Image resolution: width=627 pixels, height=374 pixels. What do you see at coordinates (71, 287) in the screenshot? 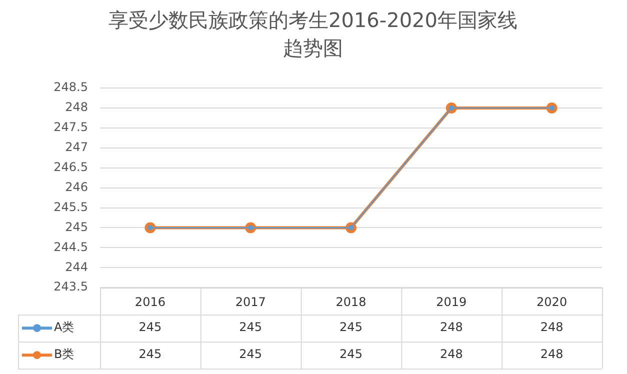
I see `y-tick-label: 243.5` at bounding box center [71, 287].